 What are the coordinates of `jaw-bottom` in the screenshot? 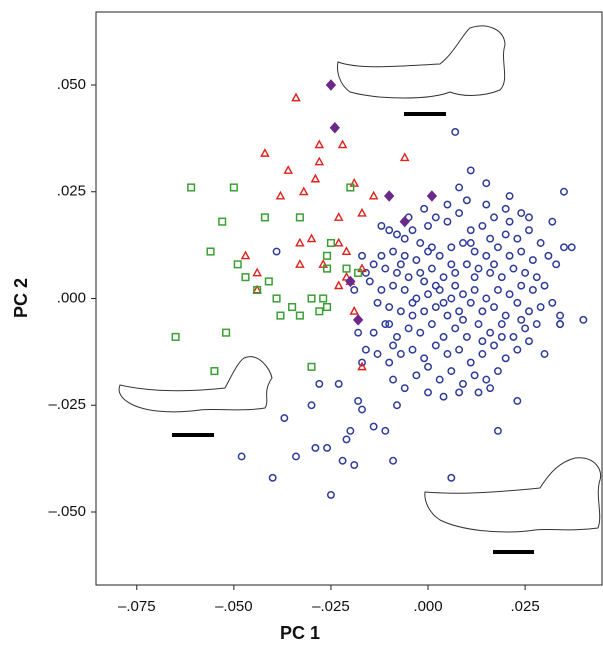 It's located at (513, 505).